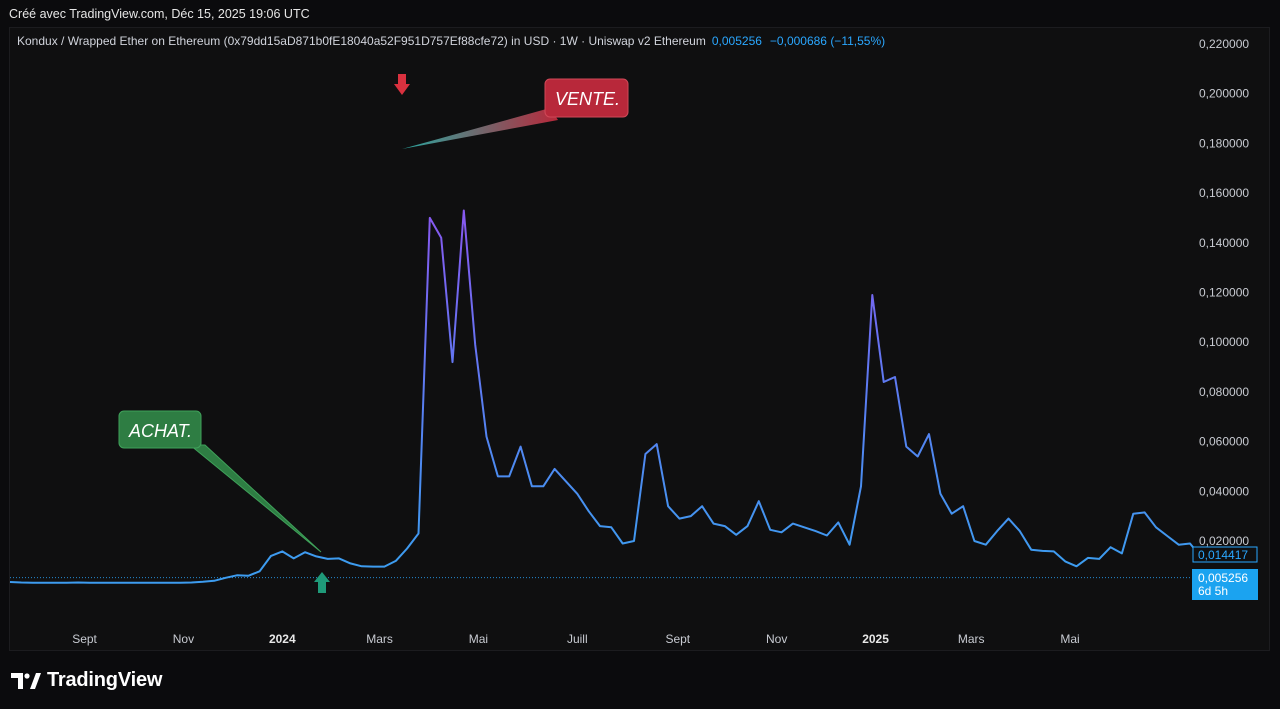 The image size is (1280, 709). I want to click on last-price-value: 0,005256, so click(1223, 578).